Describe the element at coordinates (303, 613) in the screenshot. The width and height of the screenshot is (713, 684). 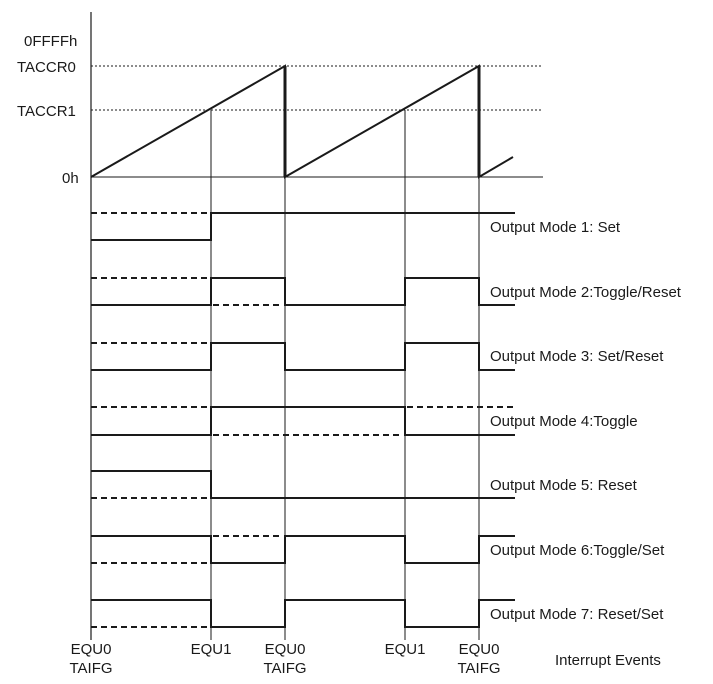
I see `output-mode-7-waveform` at that location.